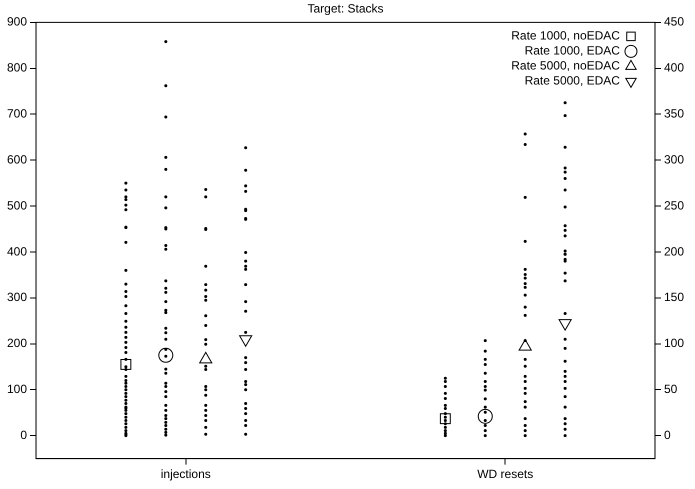 This screenshot has height=489, width=695. Describe the element at coordinates (572, 51) in the screenshot. I see `legend-label: Rate 1000, EDAC` at that location.